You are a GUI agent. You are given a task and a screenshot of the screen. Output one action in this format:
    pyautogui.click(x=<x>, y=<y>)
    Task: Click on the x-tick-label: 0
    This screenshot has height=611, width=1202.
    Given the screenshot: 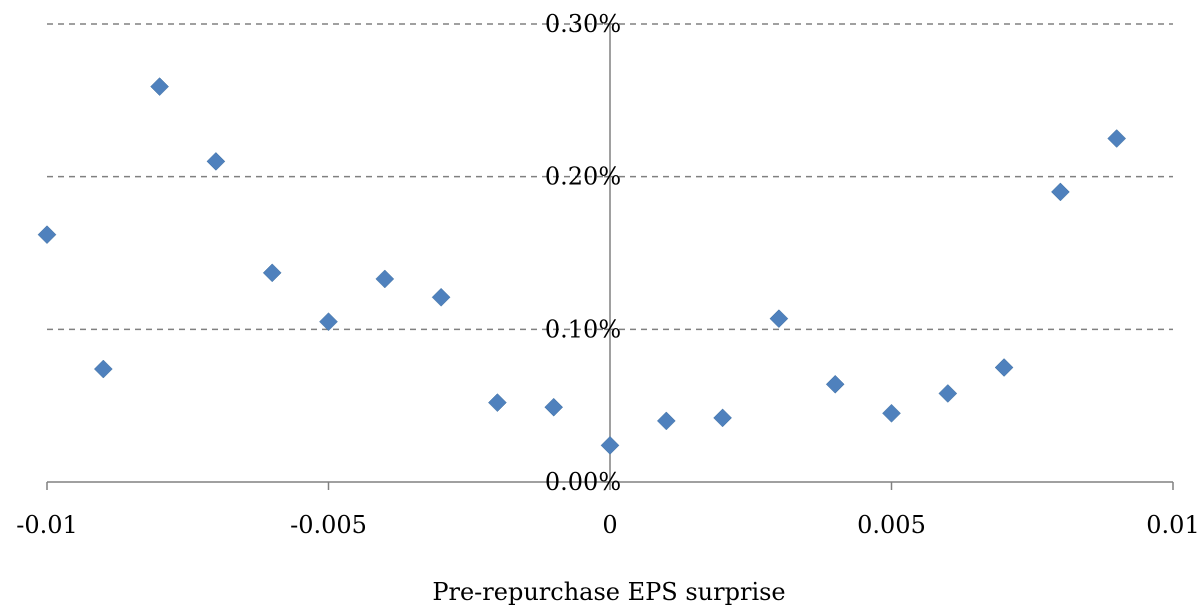 What is the action you would take?
    pyautogui.click(x=609, y=525)
    